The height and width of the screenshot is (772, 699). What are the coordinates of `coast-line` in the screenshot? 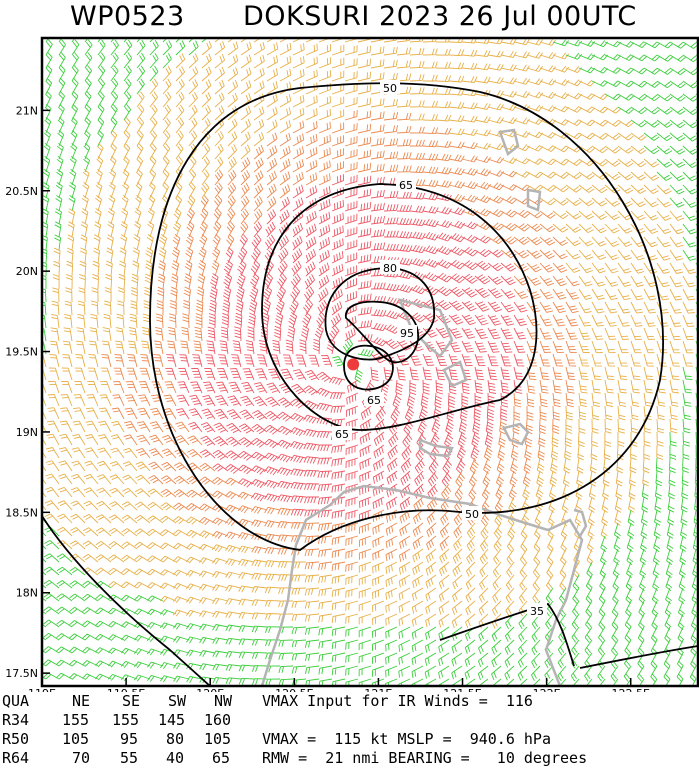 It's located at (436, 448).